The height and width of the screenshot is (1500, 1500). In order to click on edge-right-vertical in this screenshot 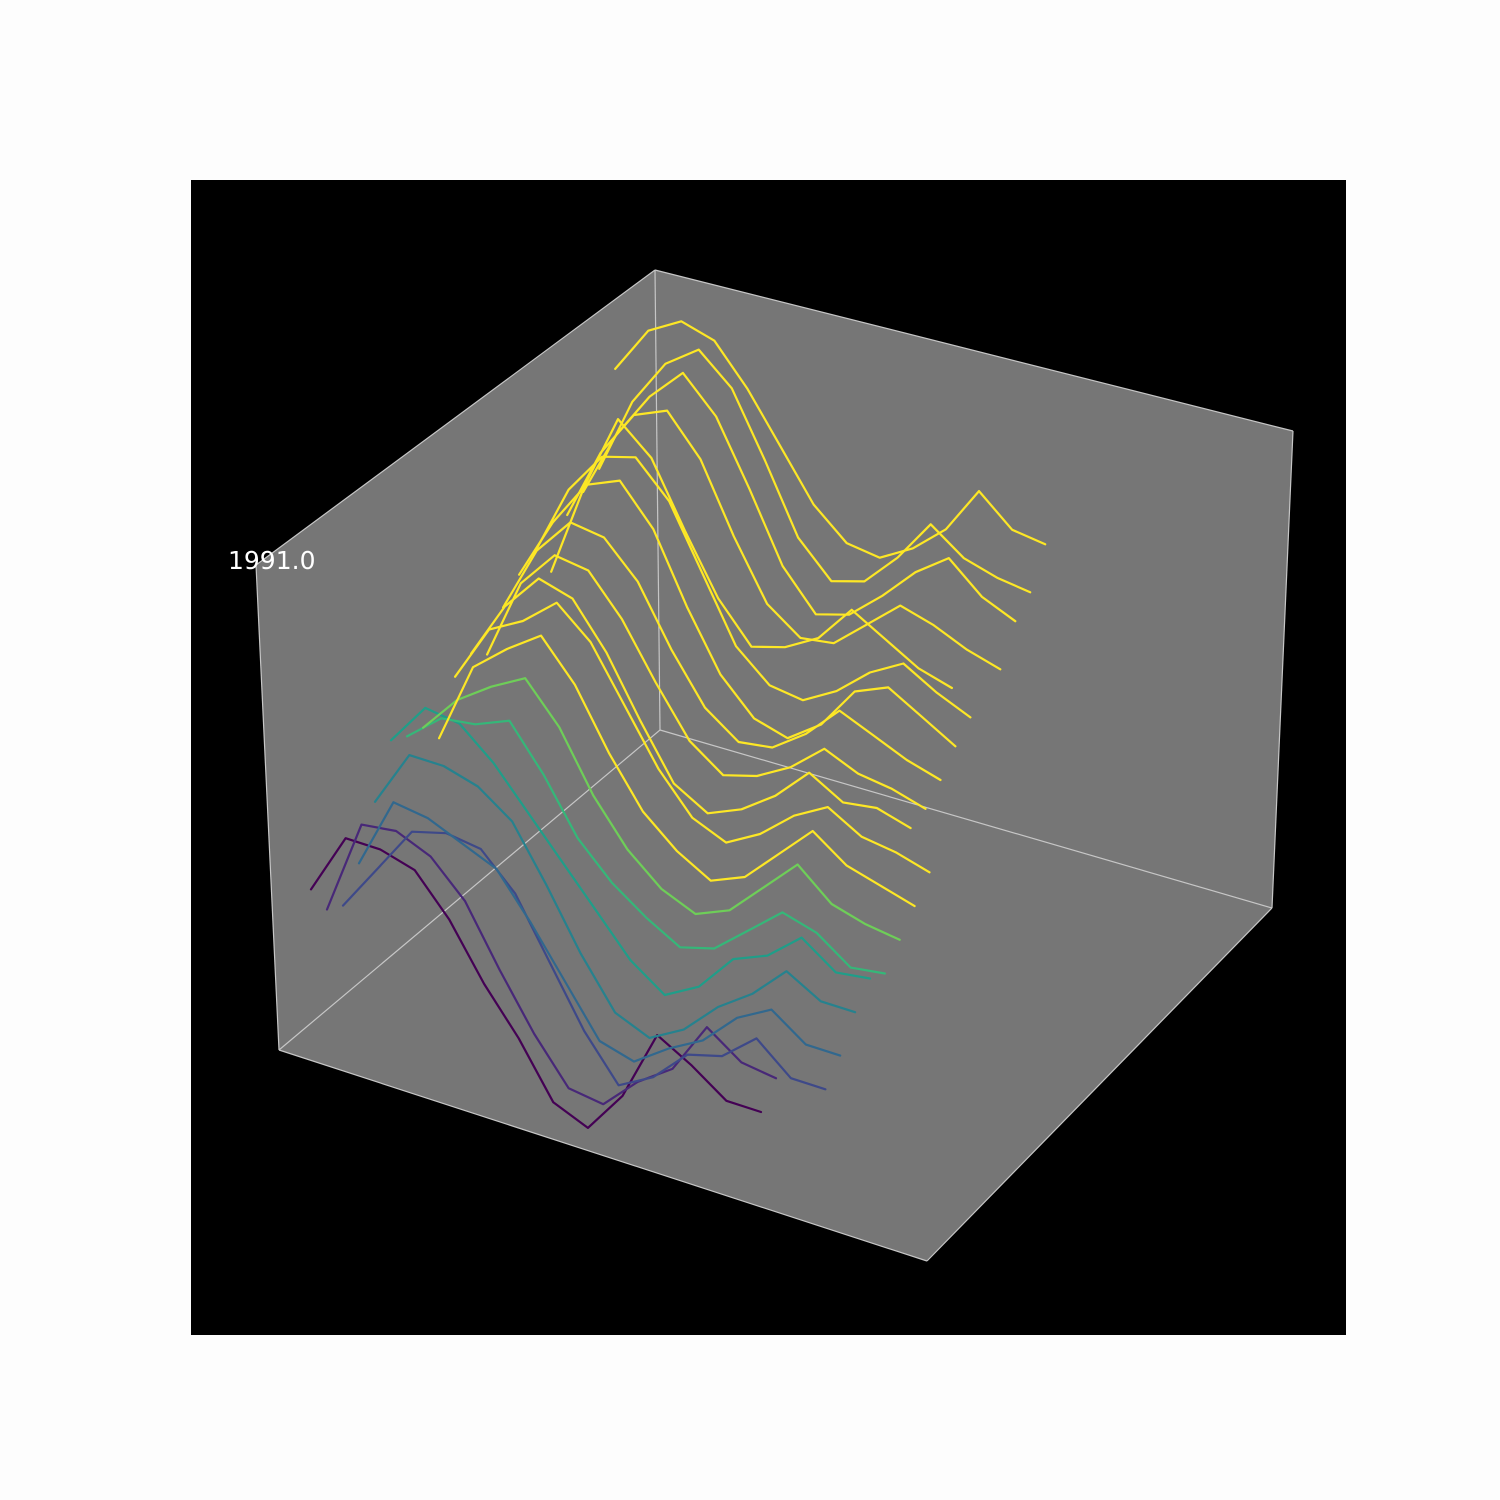, I will do `click(1282, 669)`.